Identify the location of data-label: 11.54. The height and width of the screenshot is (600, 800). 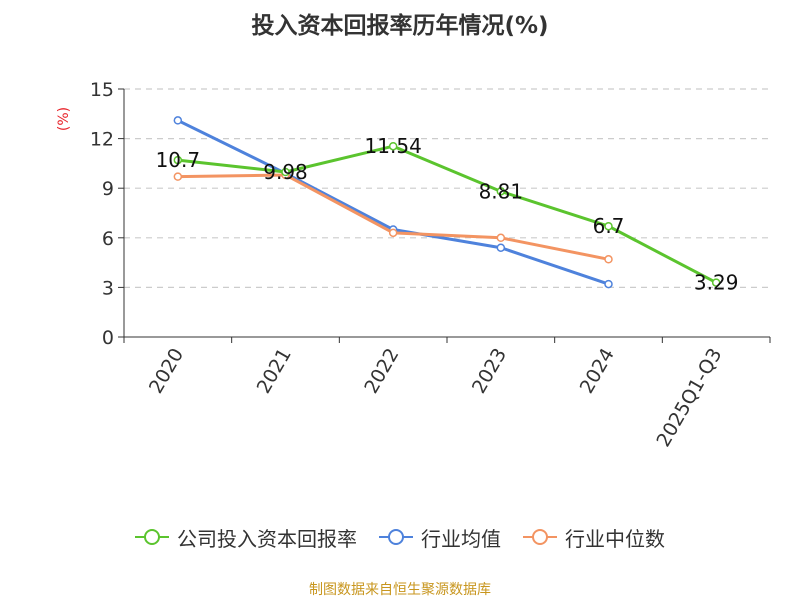
(393, 146).